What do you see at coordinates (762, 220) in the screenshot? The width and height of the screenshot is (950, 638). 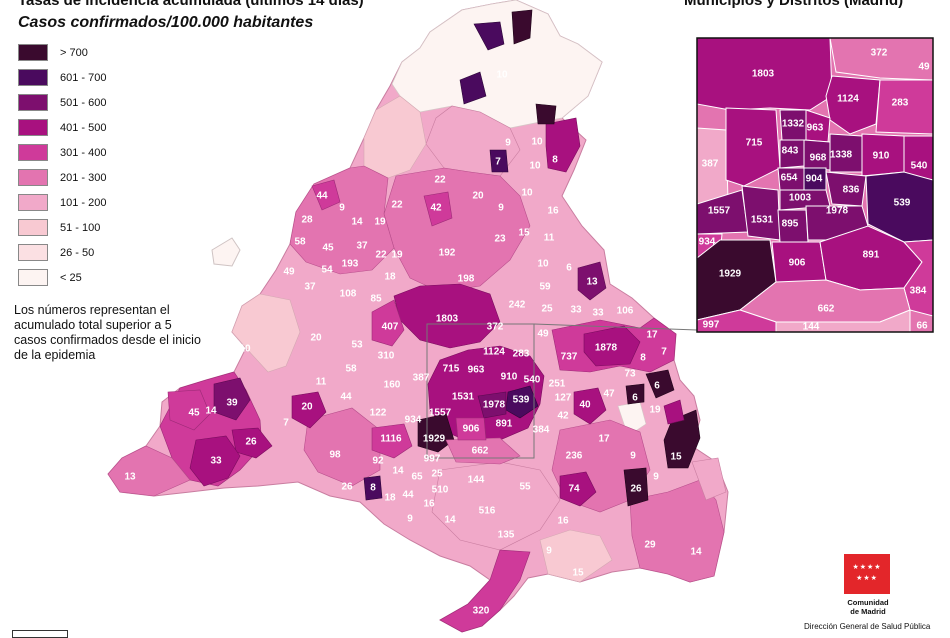 I see `map-value-label: 1531` at bounding box center [762, 220].